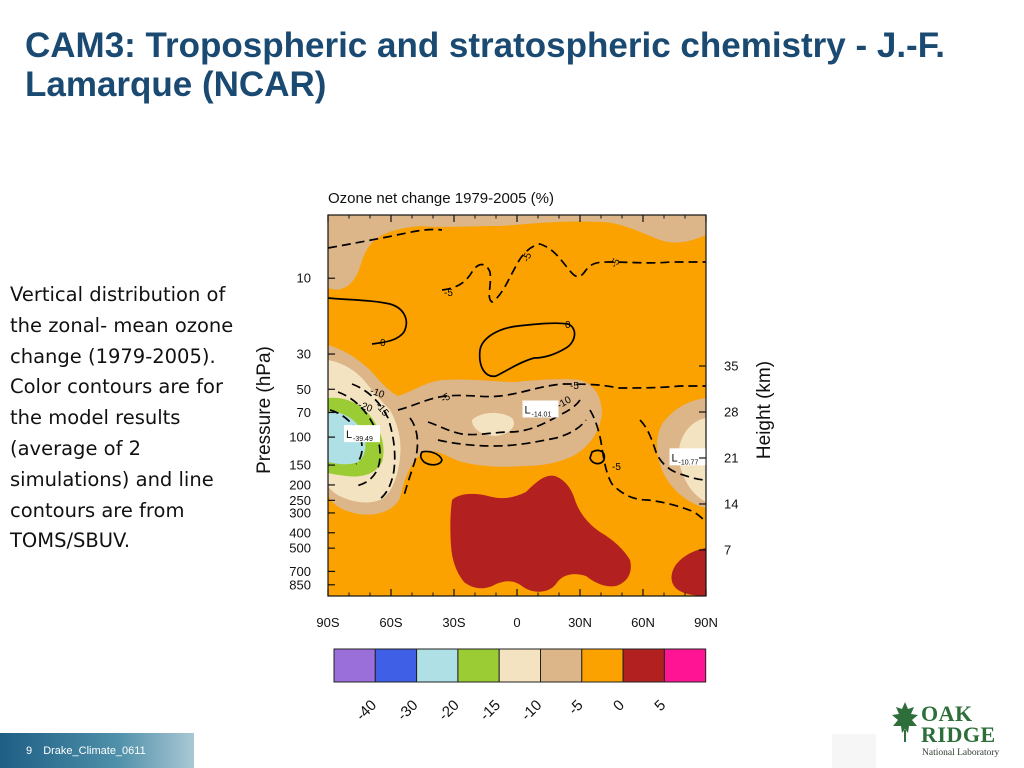  Describe the element at coordinates (368, 321) in the screenshot. I see `contour-line-solid-0-south` at that location.